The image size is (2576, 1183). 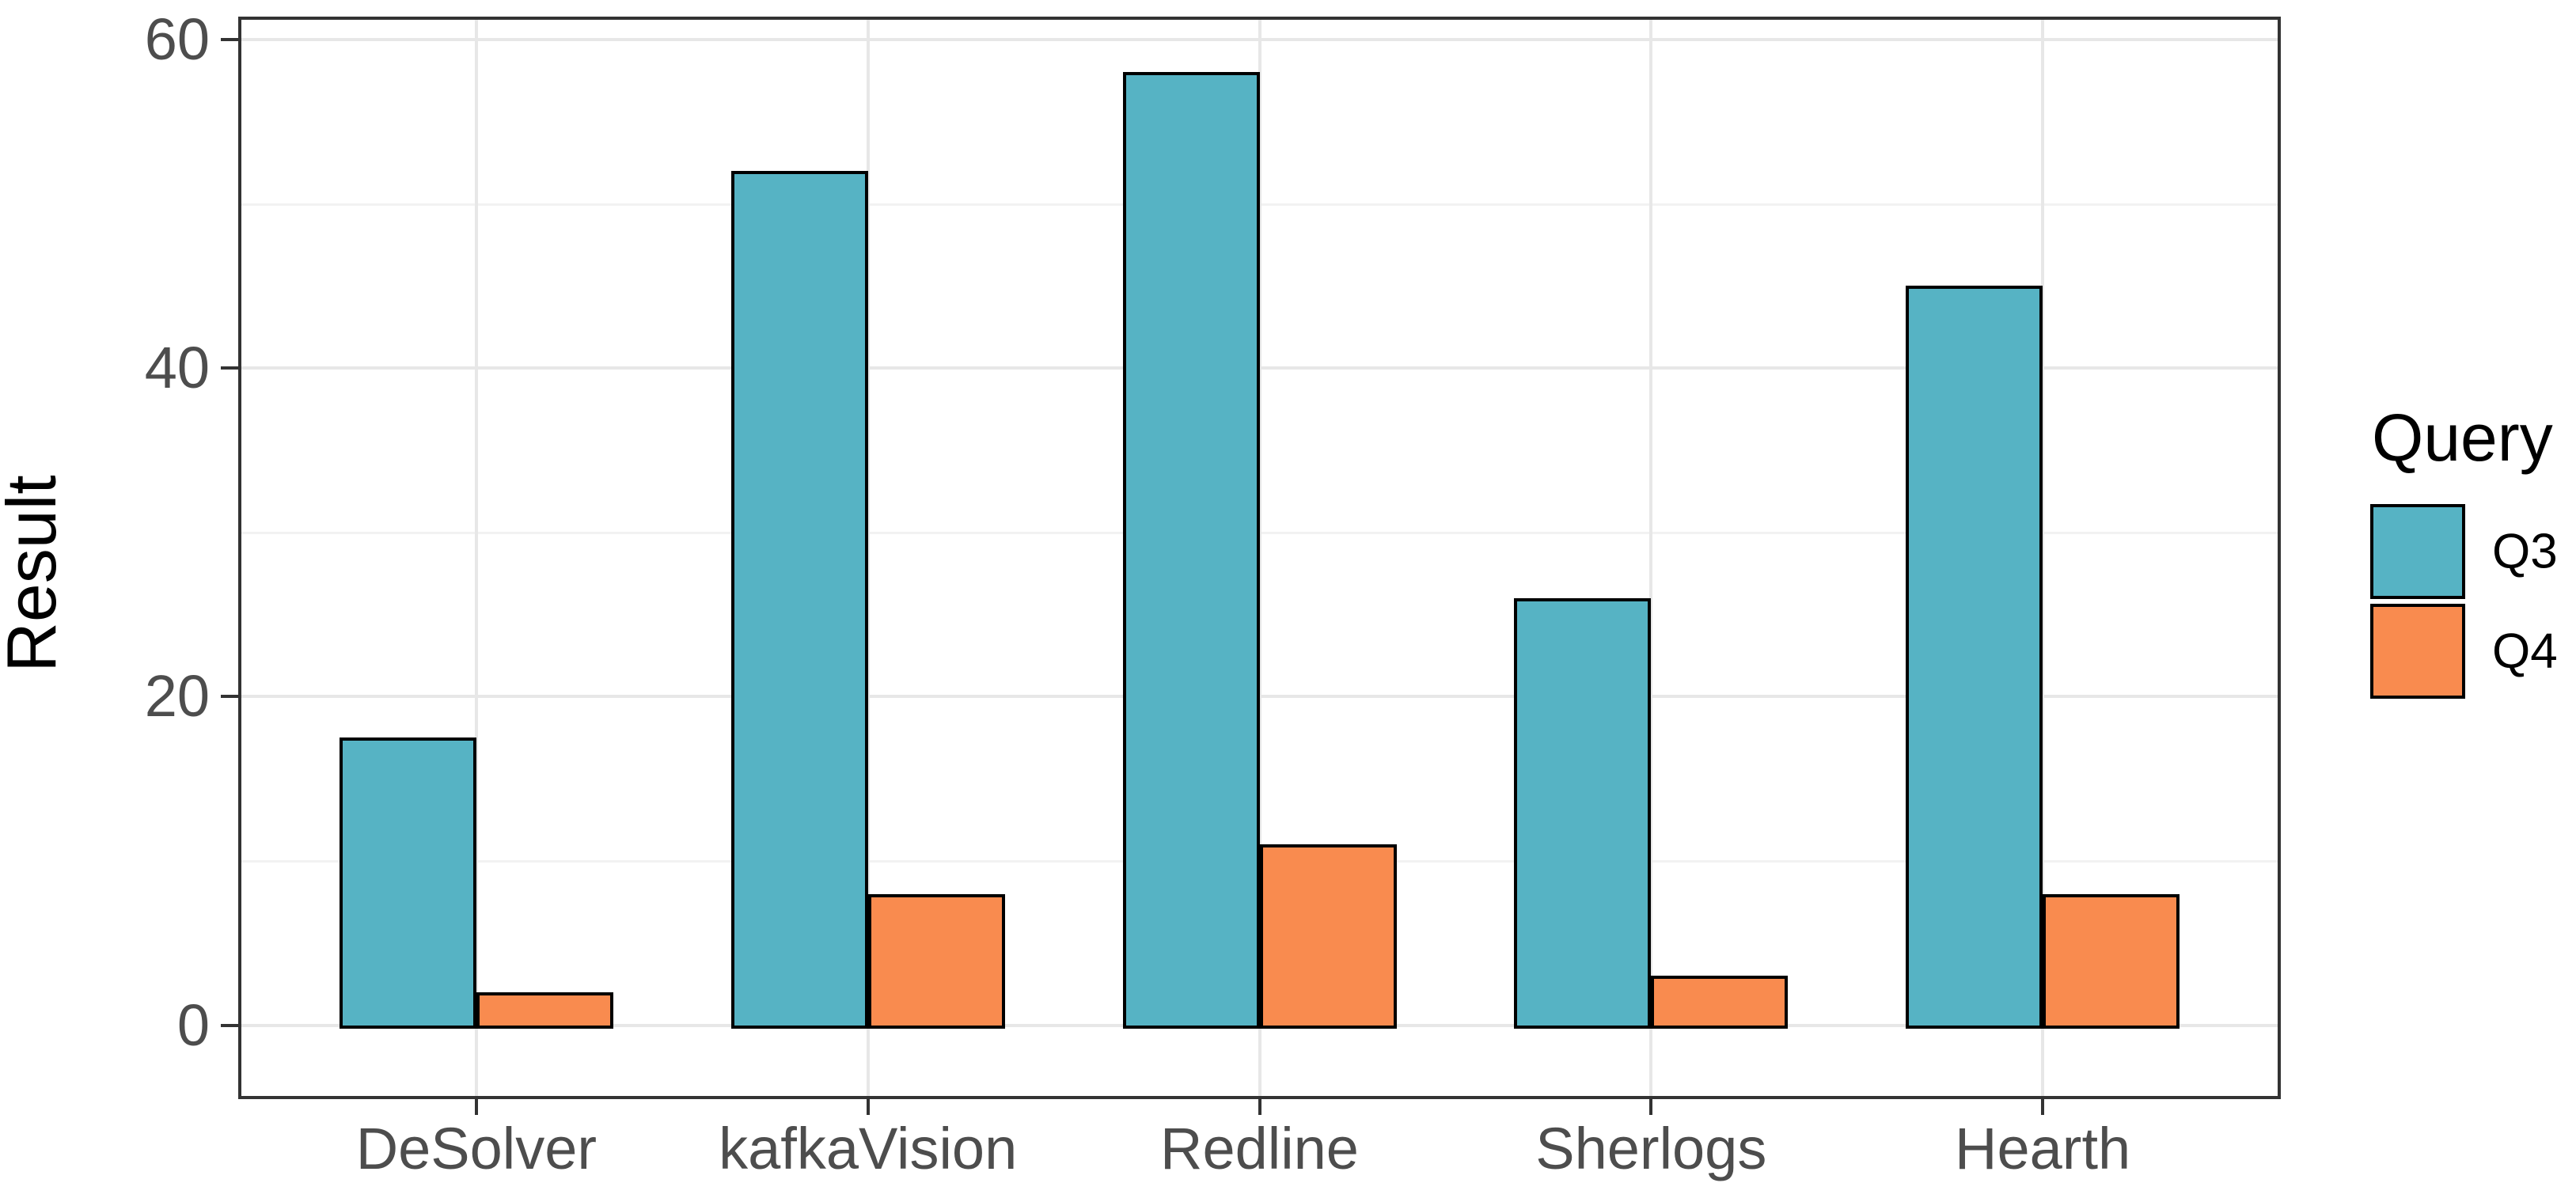 I want to click on legend-entries: Q3 Q4, so click(x=2472, y=601).